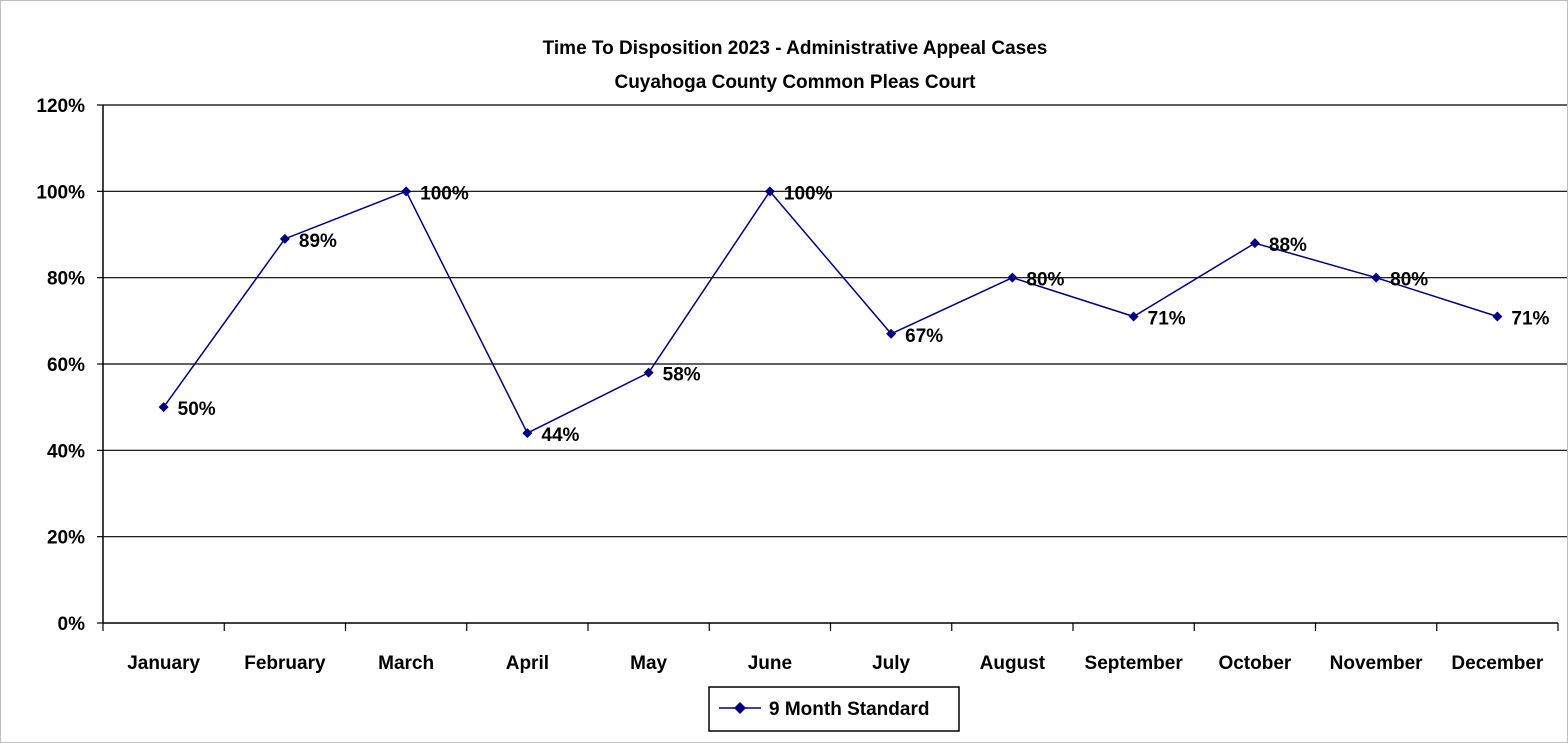 The image size is (1568, 743). I want to click on x-tick-label: March, so click(406, 663).